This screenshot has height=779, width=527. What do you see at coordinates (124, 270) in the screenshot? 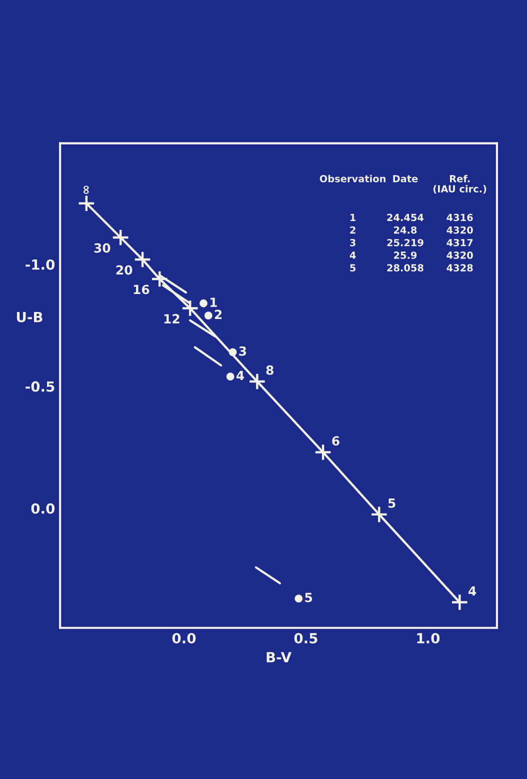
I see `annotation: 20` at bounding box center [124, 270].